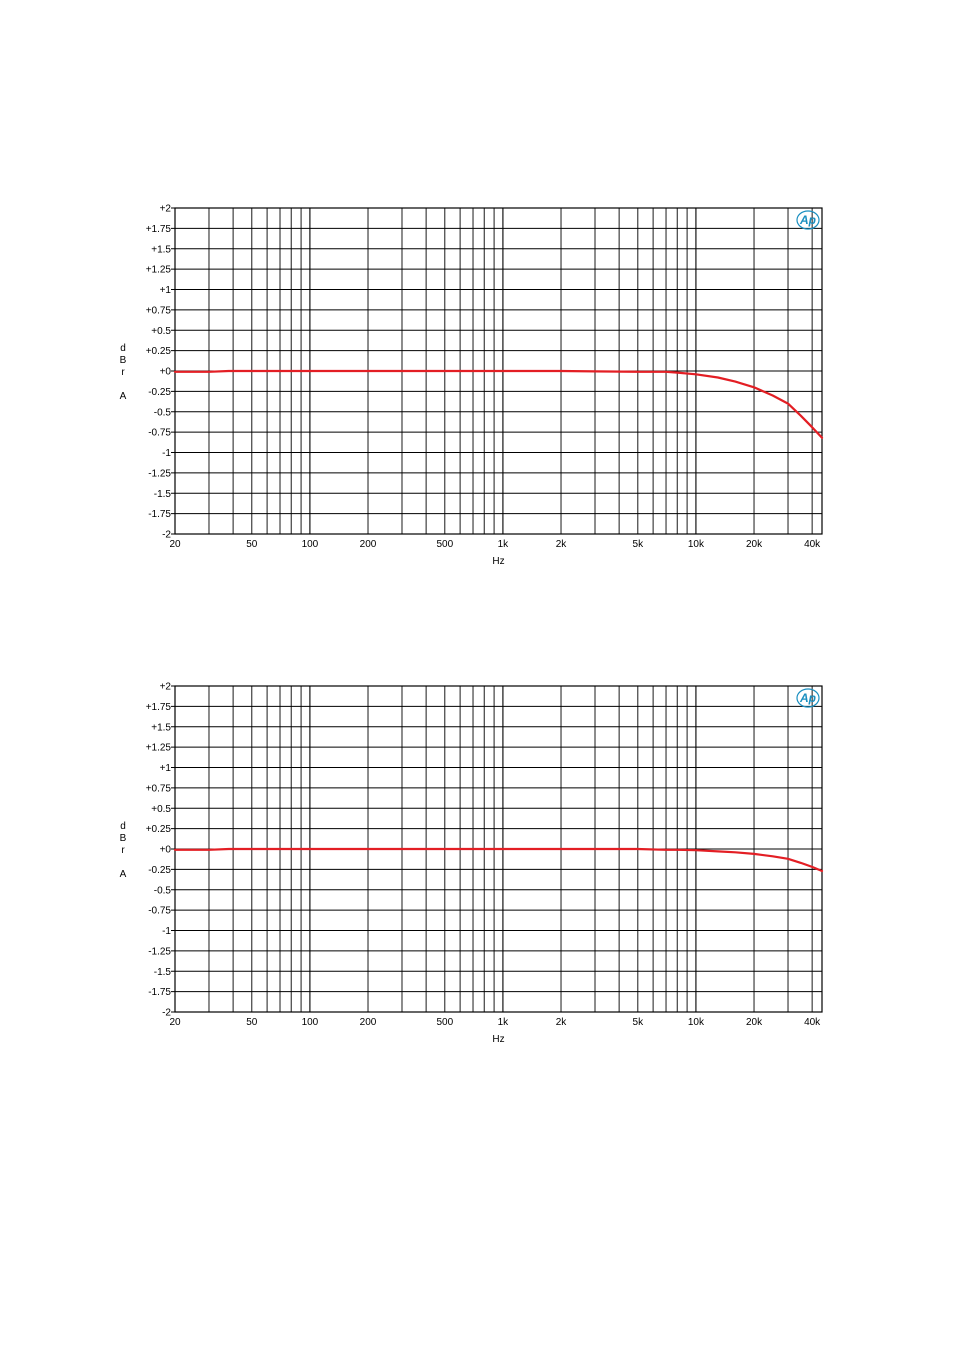 The image size is (954, 1350). I want to click on series-line, so click(498, 404).